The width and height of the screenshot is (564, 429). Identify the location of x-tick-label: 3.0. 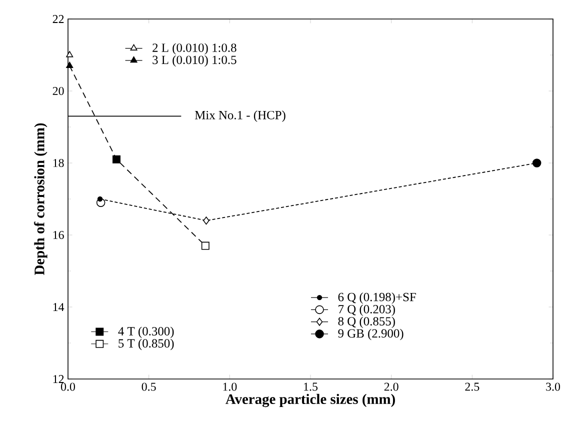
(553, 386).